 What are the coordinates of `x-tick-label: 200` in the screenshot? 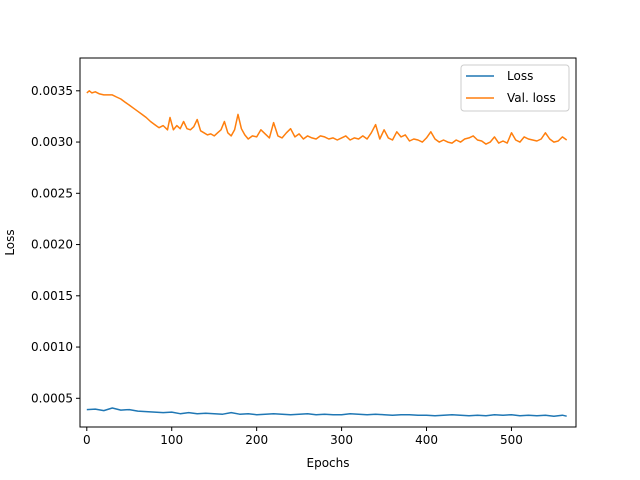 It's located at (256, 440).